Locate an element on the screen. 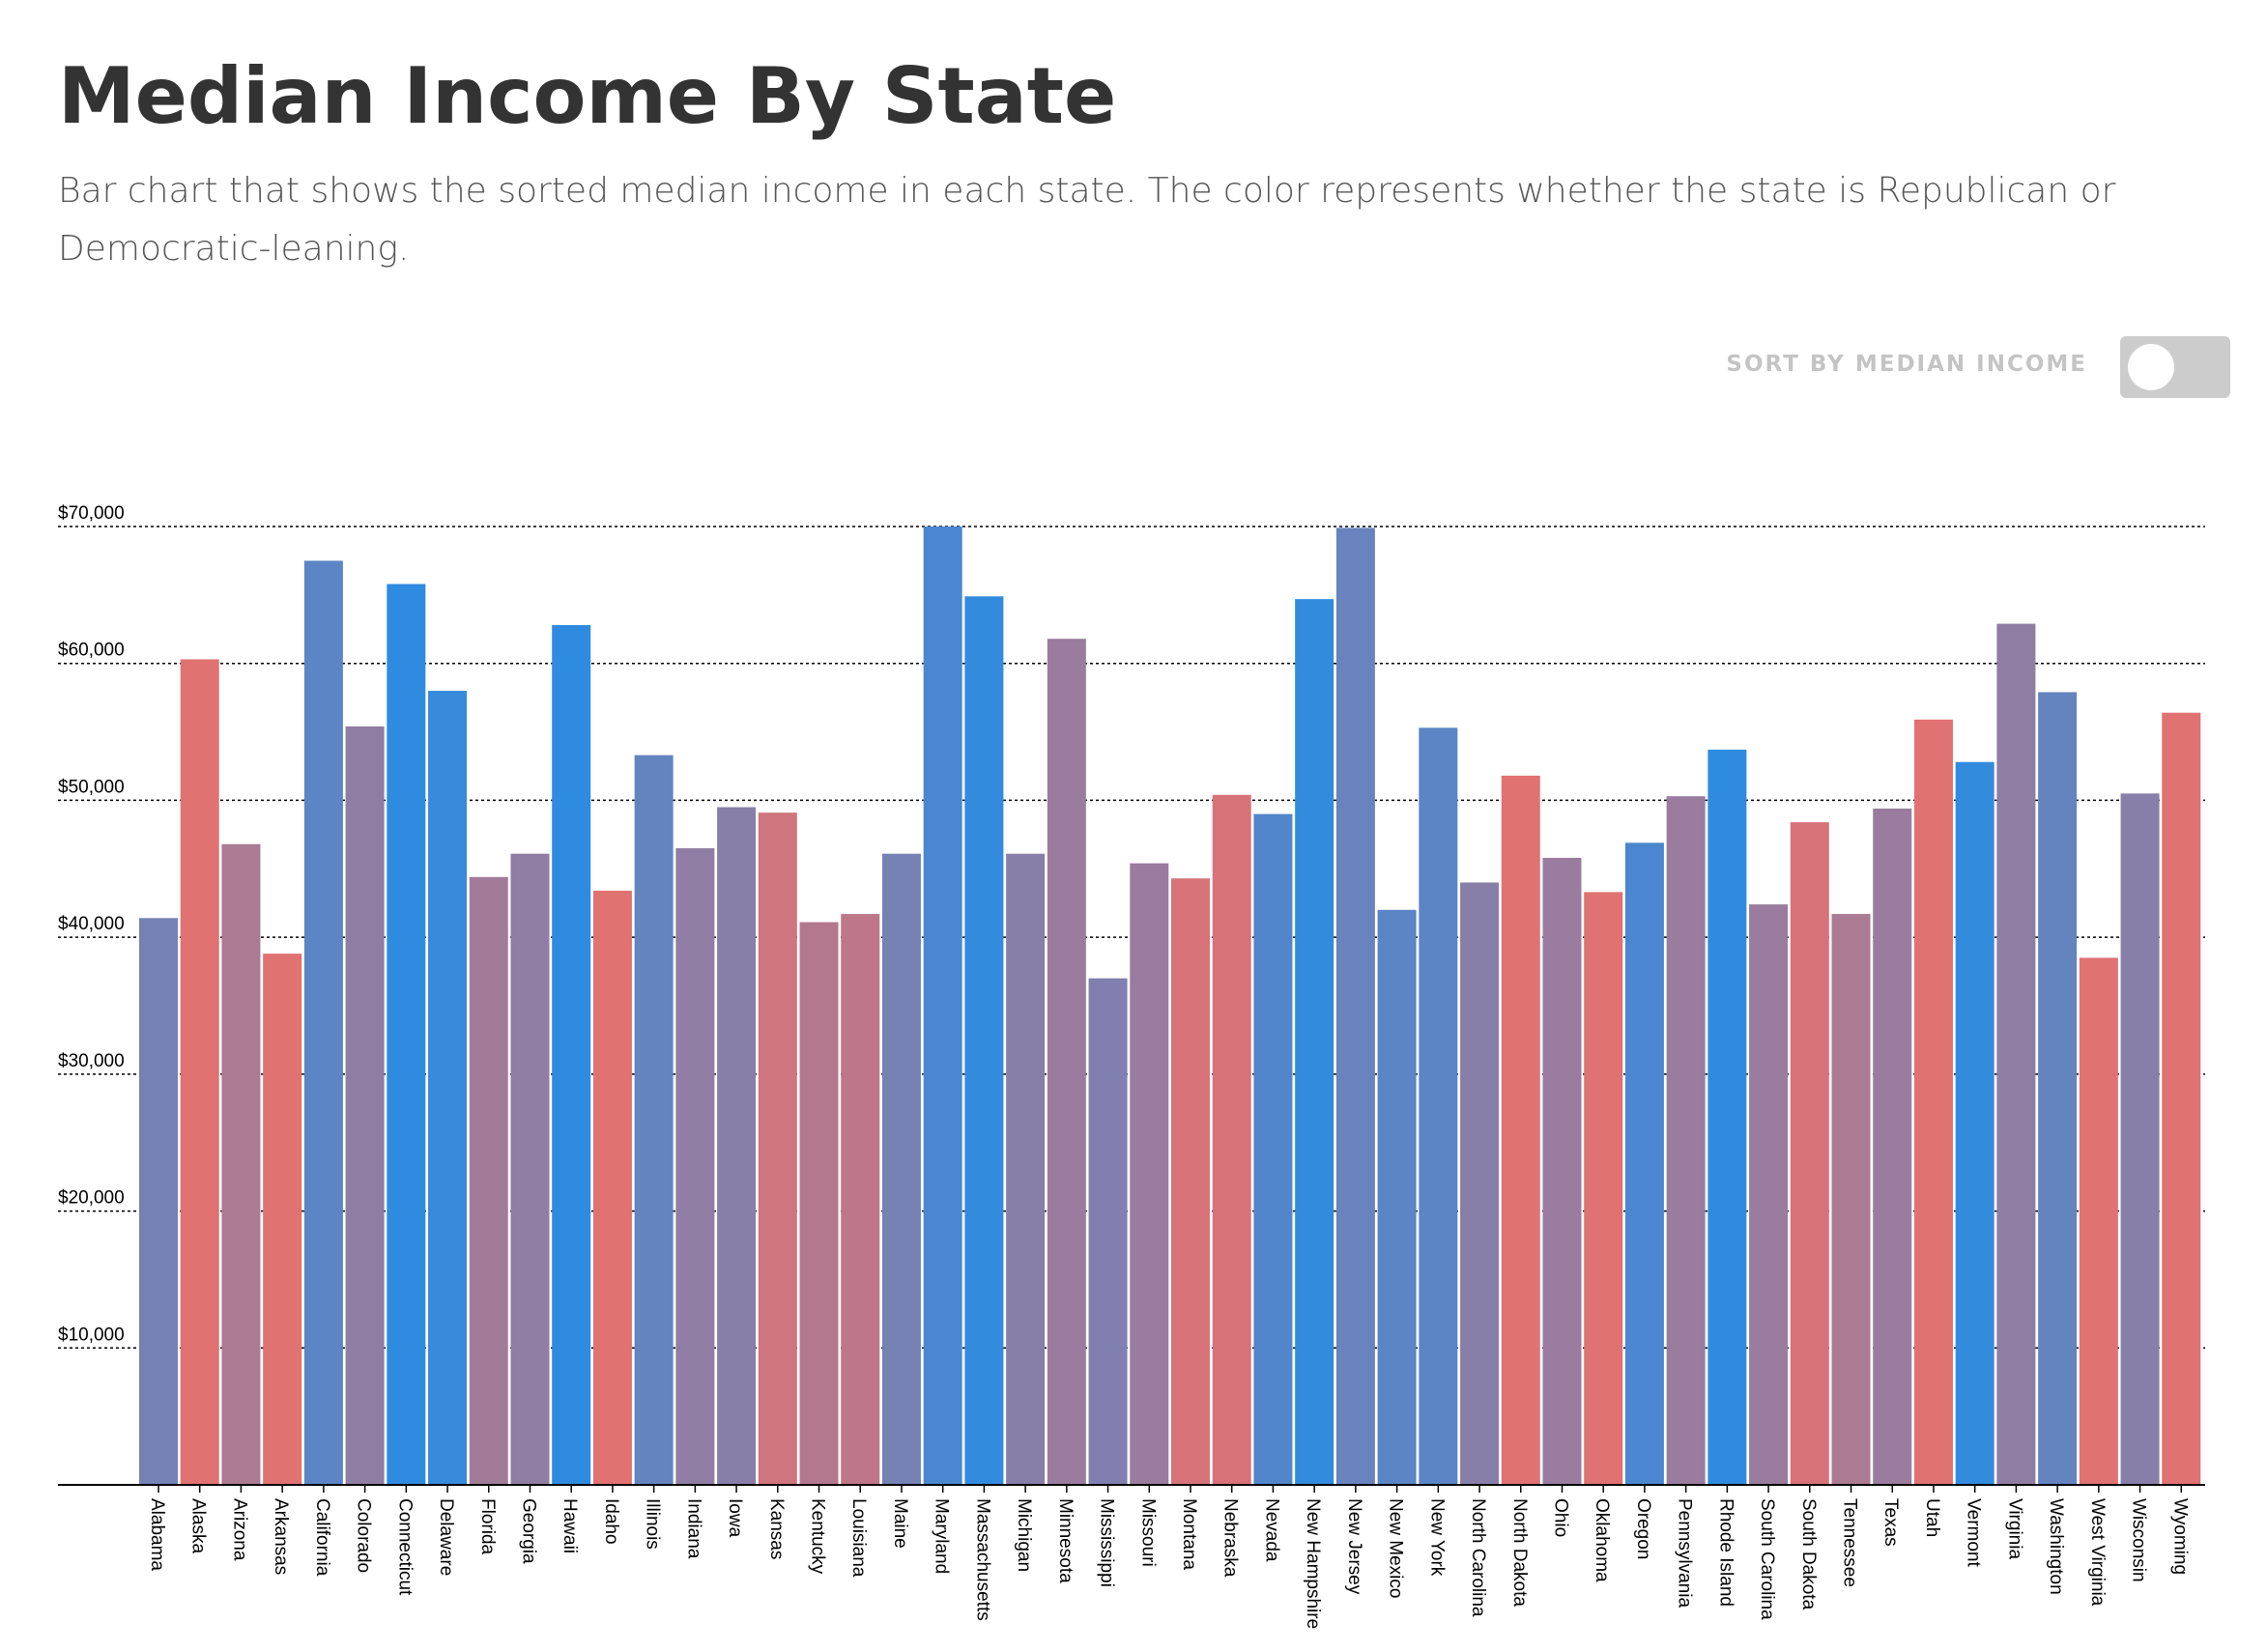 This screenshot has width=2267, height=1652. x-tick-label: Kentucky is located at coordinates (818, 1536).